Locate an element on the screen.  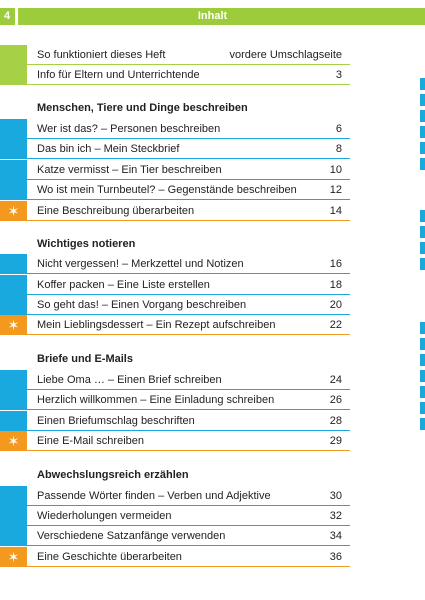
section-heading: Abwechslungsreich erzählen is located at coordinates (113, 475).